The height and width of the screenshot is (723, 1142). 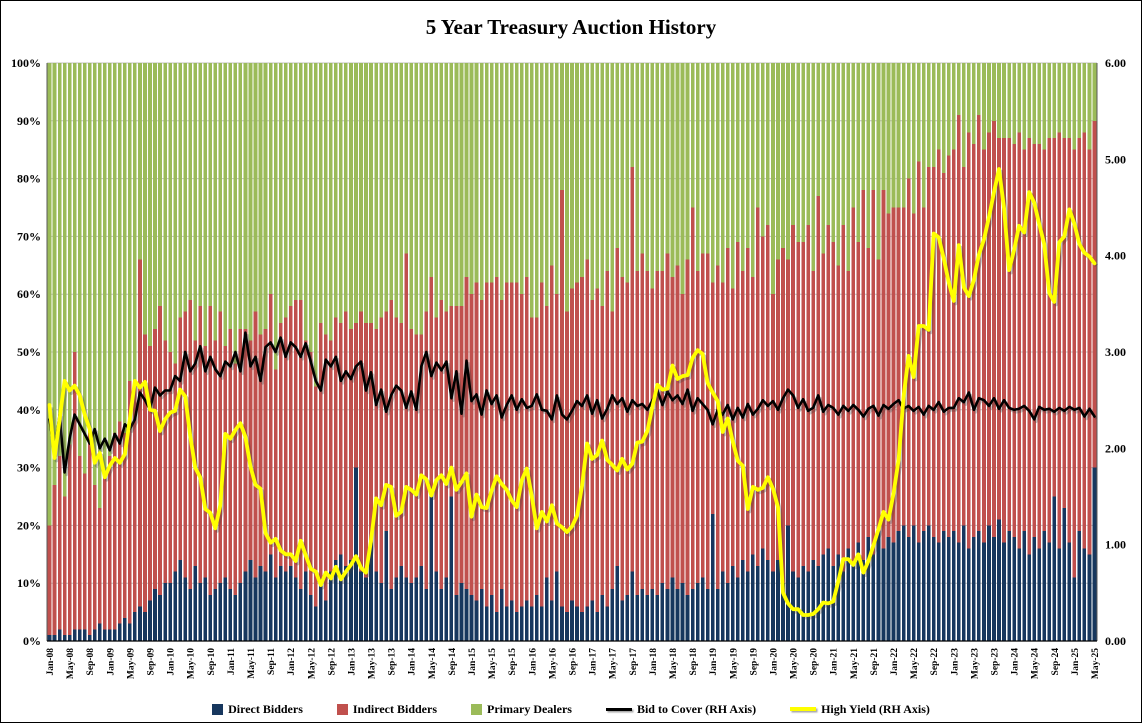 What do you see at coordinates (192, 663) in the screenshot?
I see `svg-text: May-10` at bounding box center [192, 663].